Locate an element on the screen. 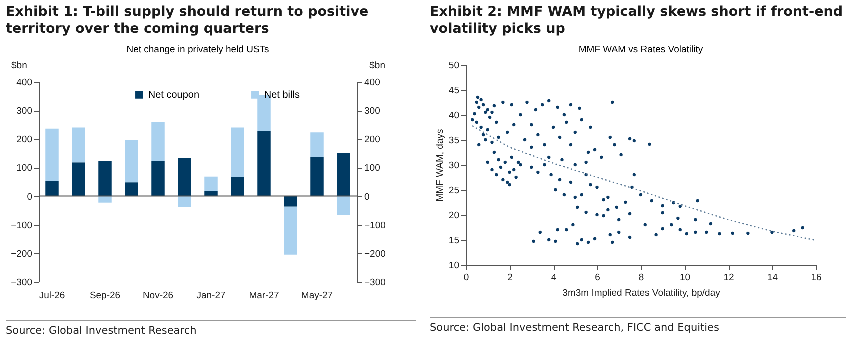 The width and height of the screenshot is (852, 345). y-tick-label: 35 is located at coordinates (454, 141).